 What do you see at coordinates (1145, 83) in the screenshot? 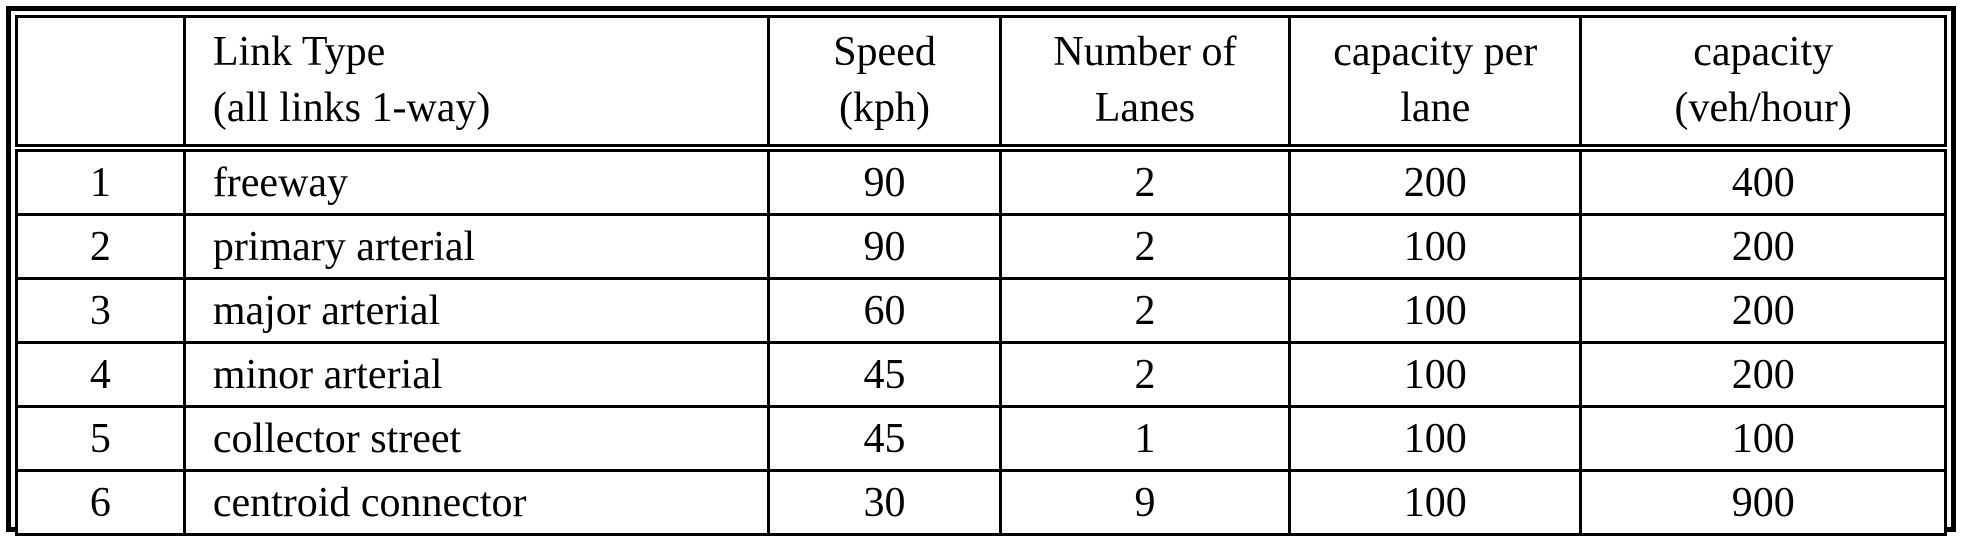
I see `header-cell-lanes: Number of Lanes` at bounding box center [1145, 83].